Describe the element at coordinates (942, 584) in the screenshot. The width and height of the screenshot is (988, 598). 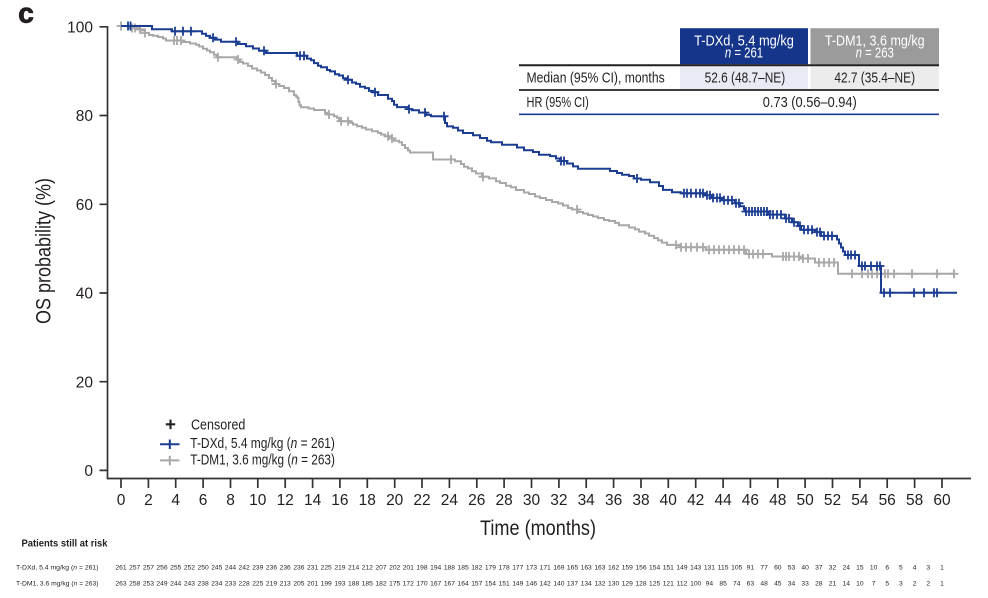
I see `svg-text: 1` at that location.